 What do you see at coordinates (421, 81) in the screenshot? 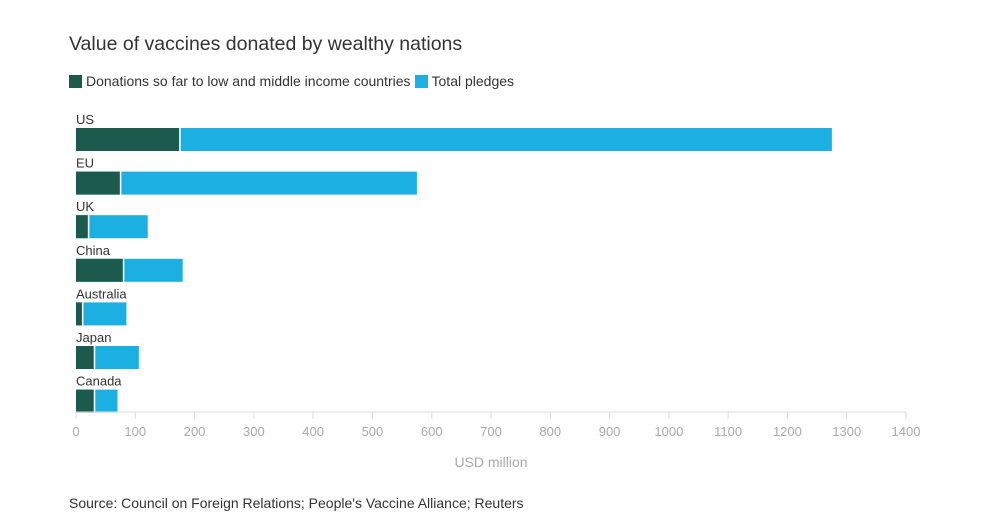
I see `legend-swatch-pledges` at bounding box center [421, 81].